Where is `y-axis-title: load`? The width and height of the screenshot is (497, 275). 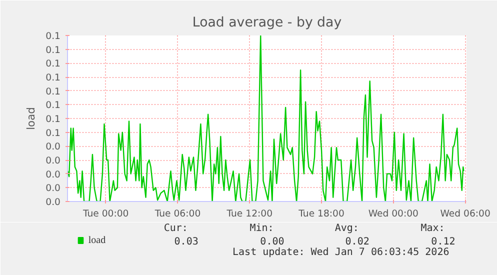 y-axis-title: load is located at coordinates (31, 118).